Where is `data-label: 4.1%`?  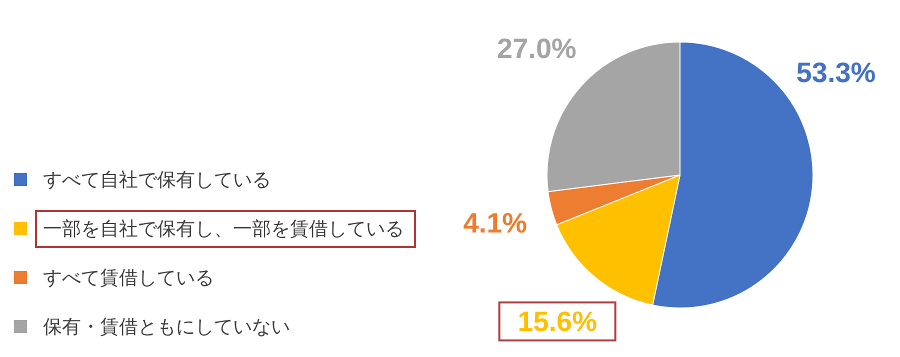 data-label: 4.1% is located at coordinates (495, 223).